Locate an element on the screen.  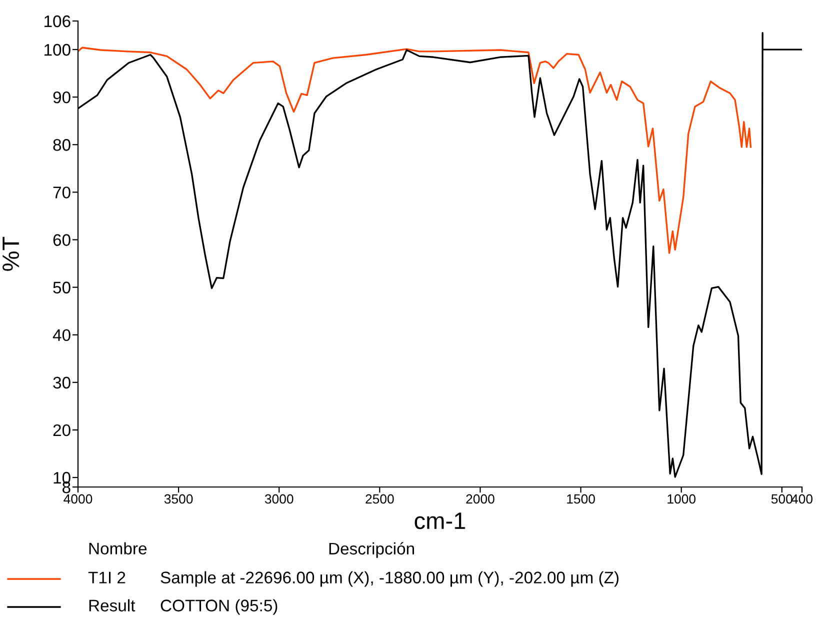
x-tick-label: 2000 is located at coordinates (480, 499).